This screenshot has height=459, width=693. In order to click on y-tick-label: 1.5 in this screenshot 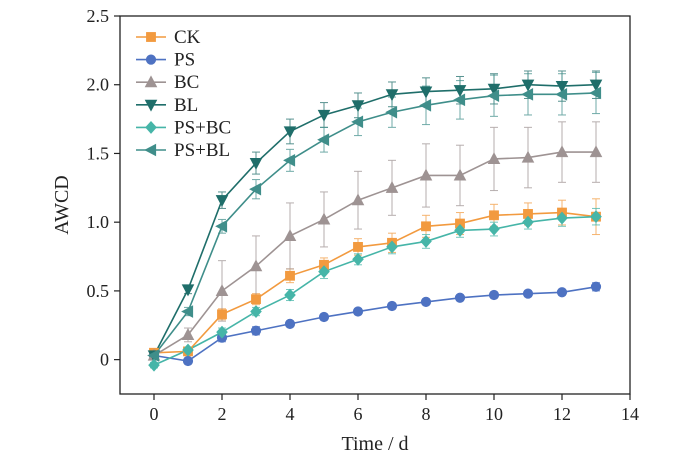, I will do `click(98, 153)`.